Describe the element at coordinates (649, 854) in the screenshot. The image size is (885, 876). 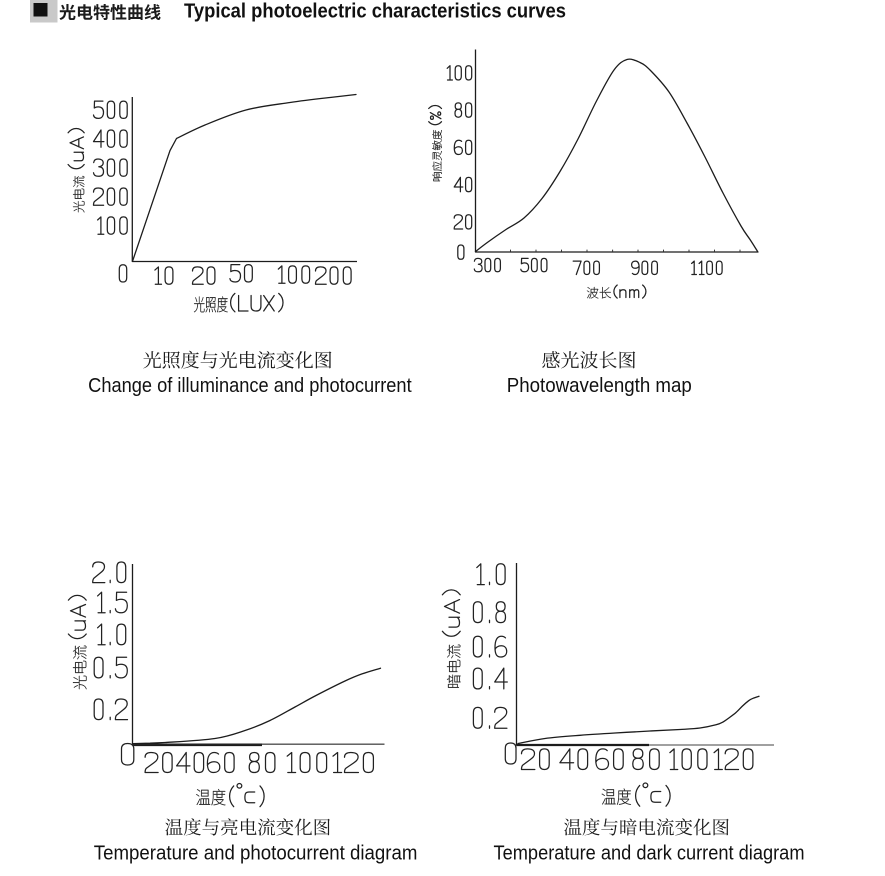
I see `svg-text:Temperature and dark current d: Temperature and dark current diagram` at that location.